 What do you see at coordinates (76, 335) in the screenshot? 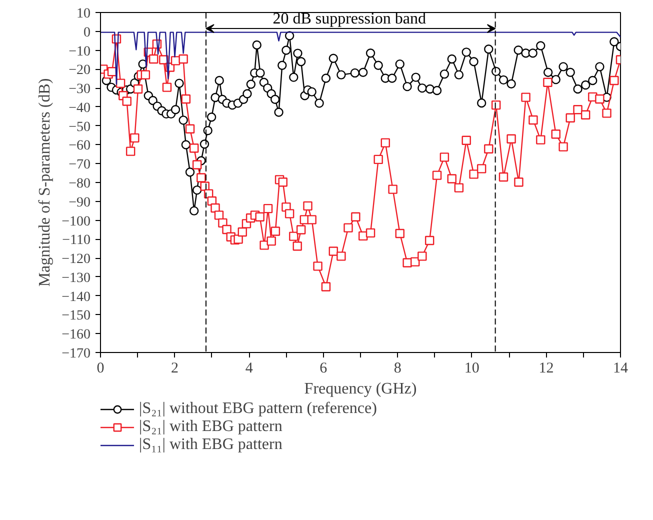
I see `y-tick-label: −160` at bounding box center [76, 335].